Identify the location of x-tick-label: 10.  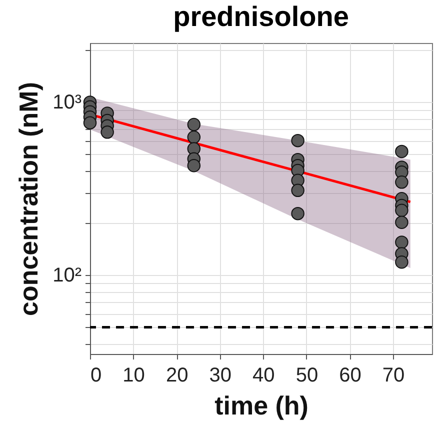
(133, 375).